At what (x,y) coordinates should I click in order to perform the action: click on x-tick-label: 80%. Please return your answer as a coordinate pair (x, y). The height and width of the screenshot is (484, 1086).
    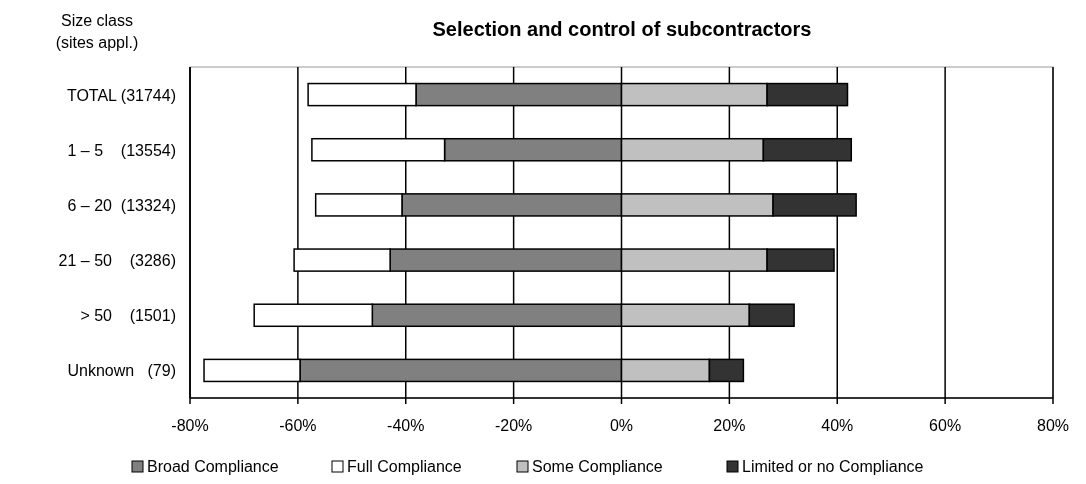
    Looking at the image, I should click on (1053, 425).